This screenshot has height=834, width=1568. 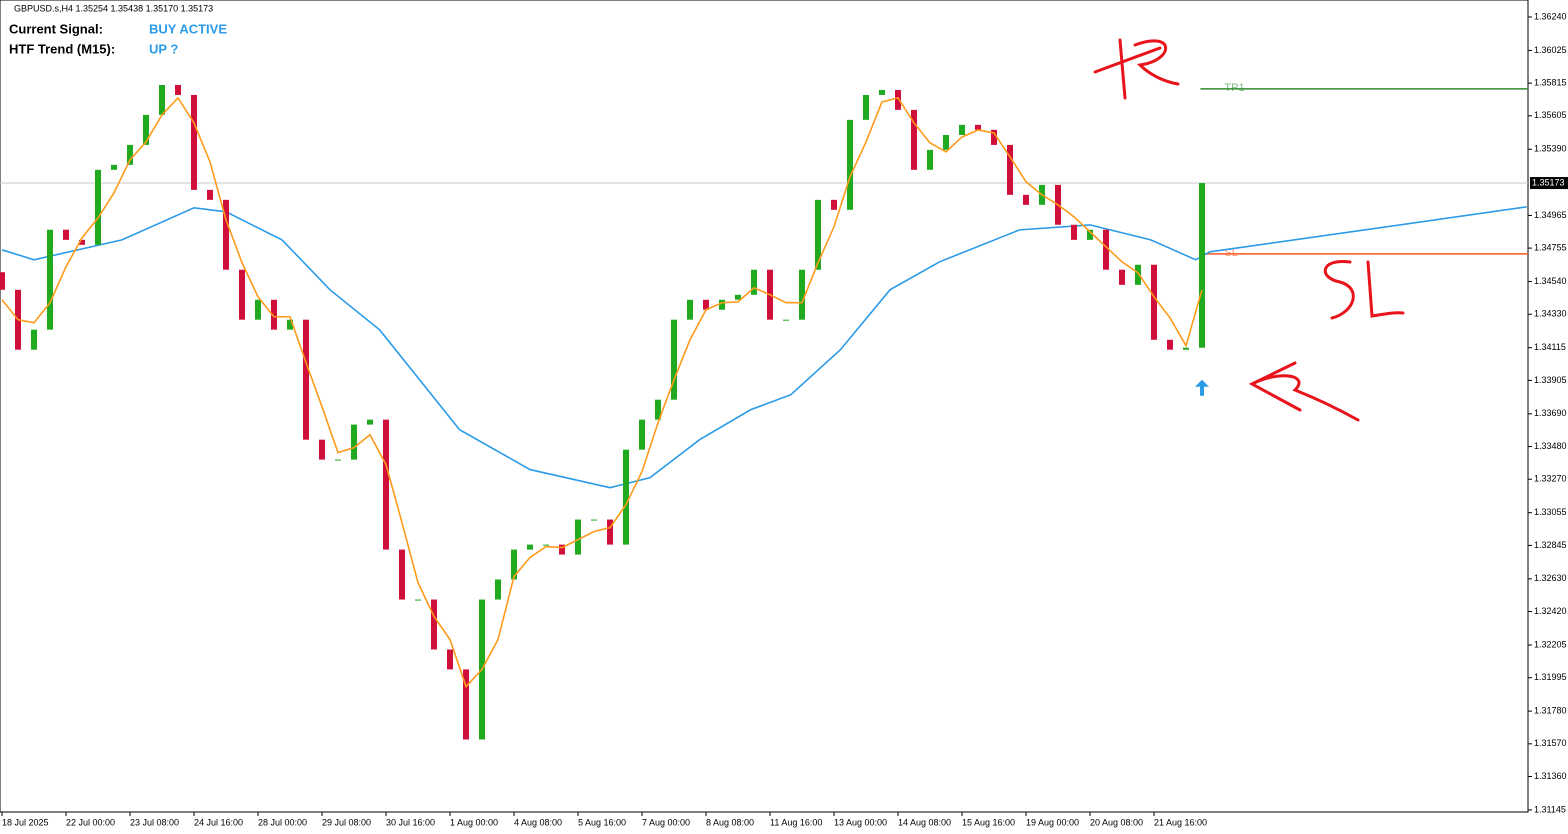 I want to click on x-tick-label: 5 Aug 16:00, so click(x=602, y=822).